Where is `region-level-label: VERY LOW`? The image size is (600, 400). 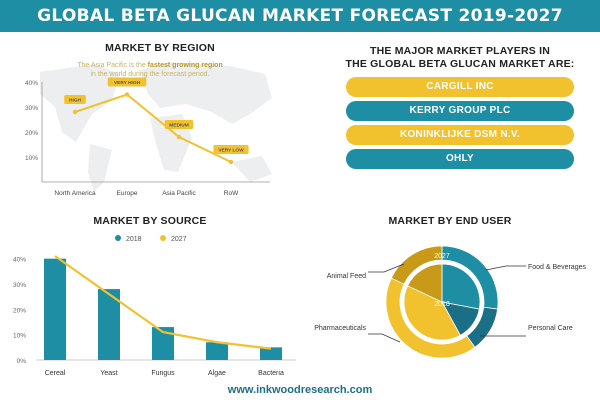
region-level-label: VERY LOW is located at coordinates (231, 151).